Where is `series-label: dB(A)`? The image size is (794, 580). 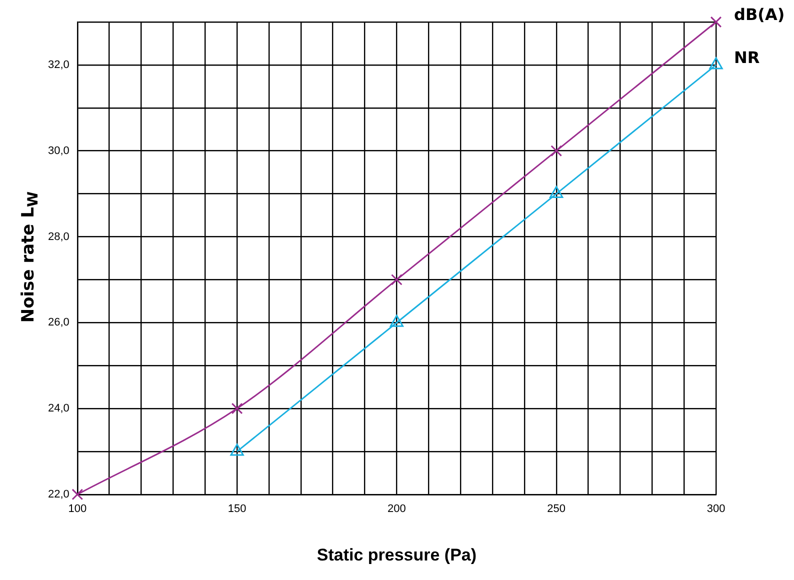 series-label: dB(A) is located at coordinates (759, 14).